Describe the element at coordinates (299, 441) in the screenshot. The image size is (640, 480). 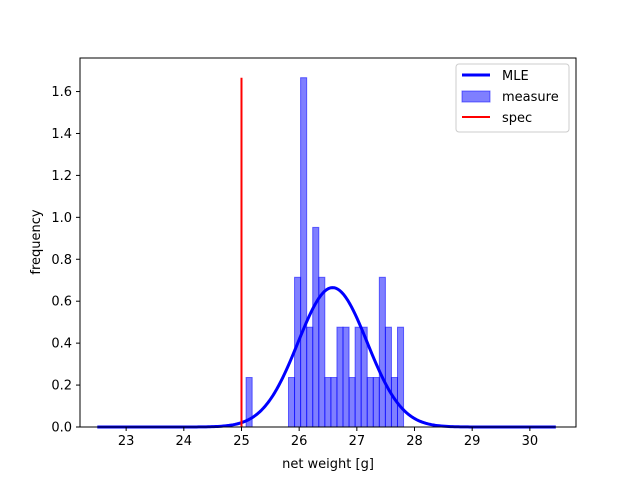
I see `x-tick-label: 26` at that location.